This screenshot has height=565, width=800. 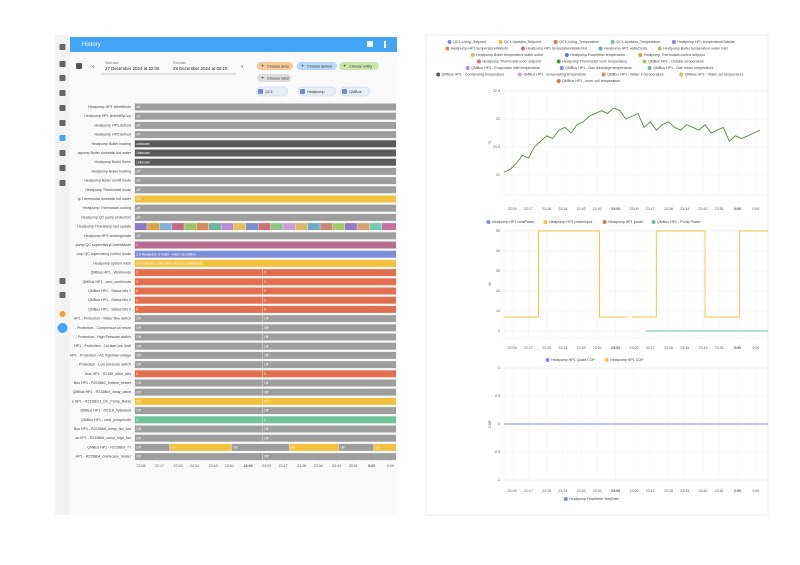 I want to click on legend-label: Heatpump HP1 temperatureOutside, so click(x=705, y=42).